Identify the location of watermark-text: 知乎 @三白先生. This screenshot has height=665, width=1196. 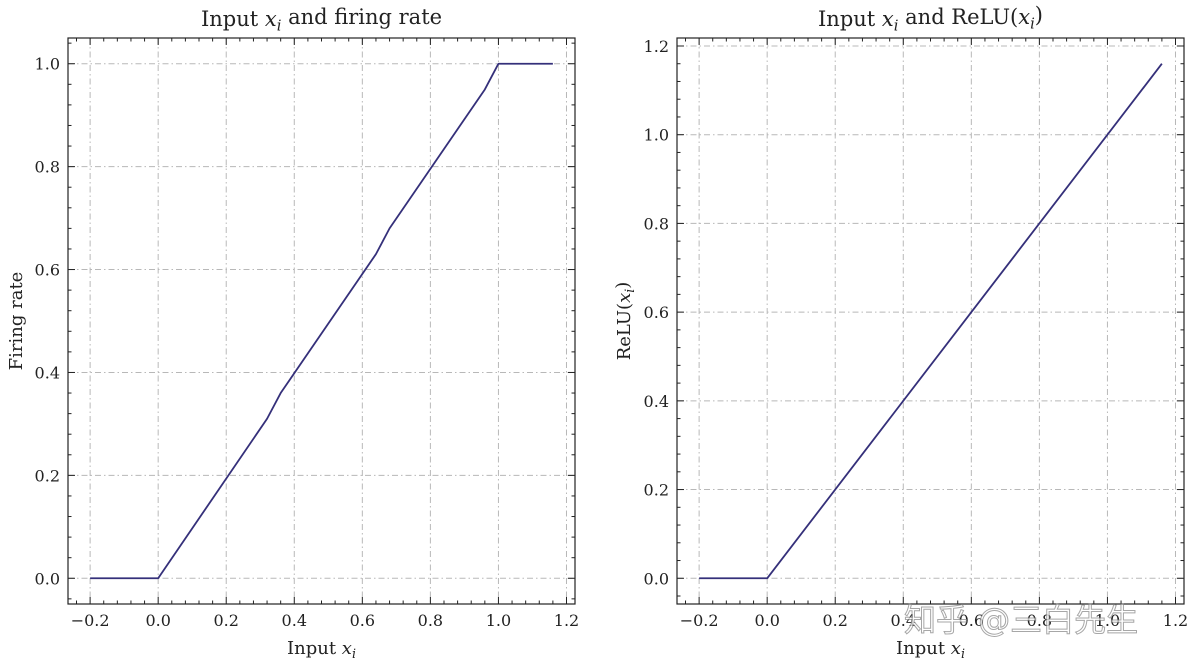
(1021, 620).